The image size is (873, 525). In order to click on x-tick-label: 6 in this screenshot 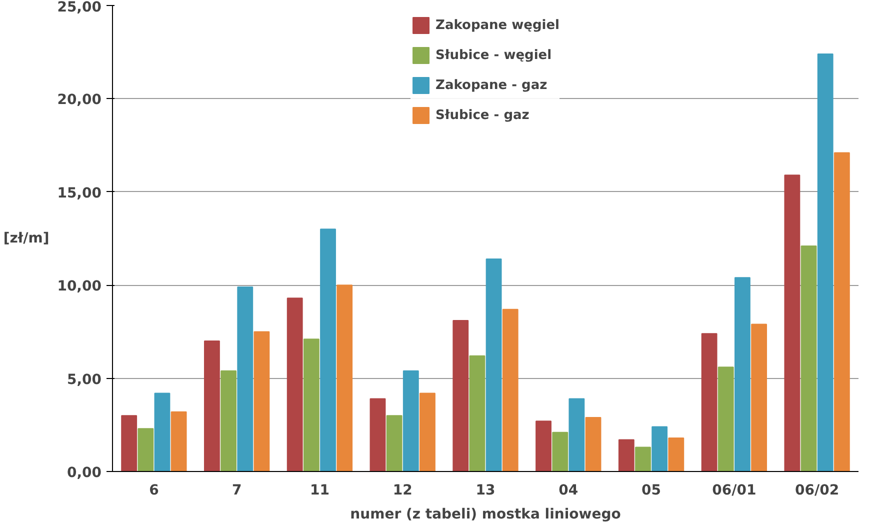, I will do `click(154, 490)`.